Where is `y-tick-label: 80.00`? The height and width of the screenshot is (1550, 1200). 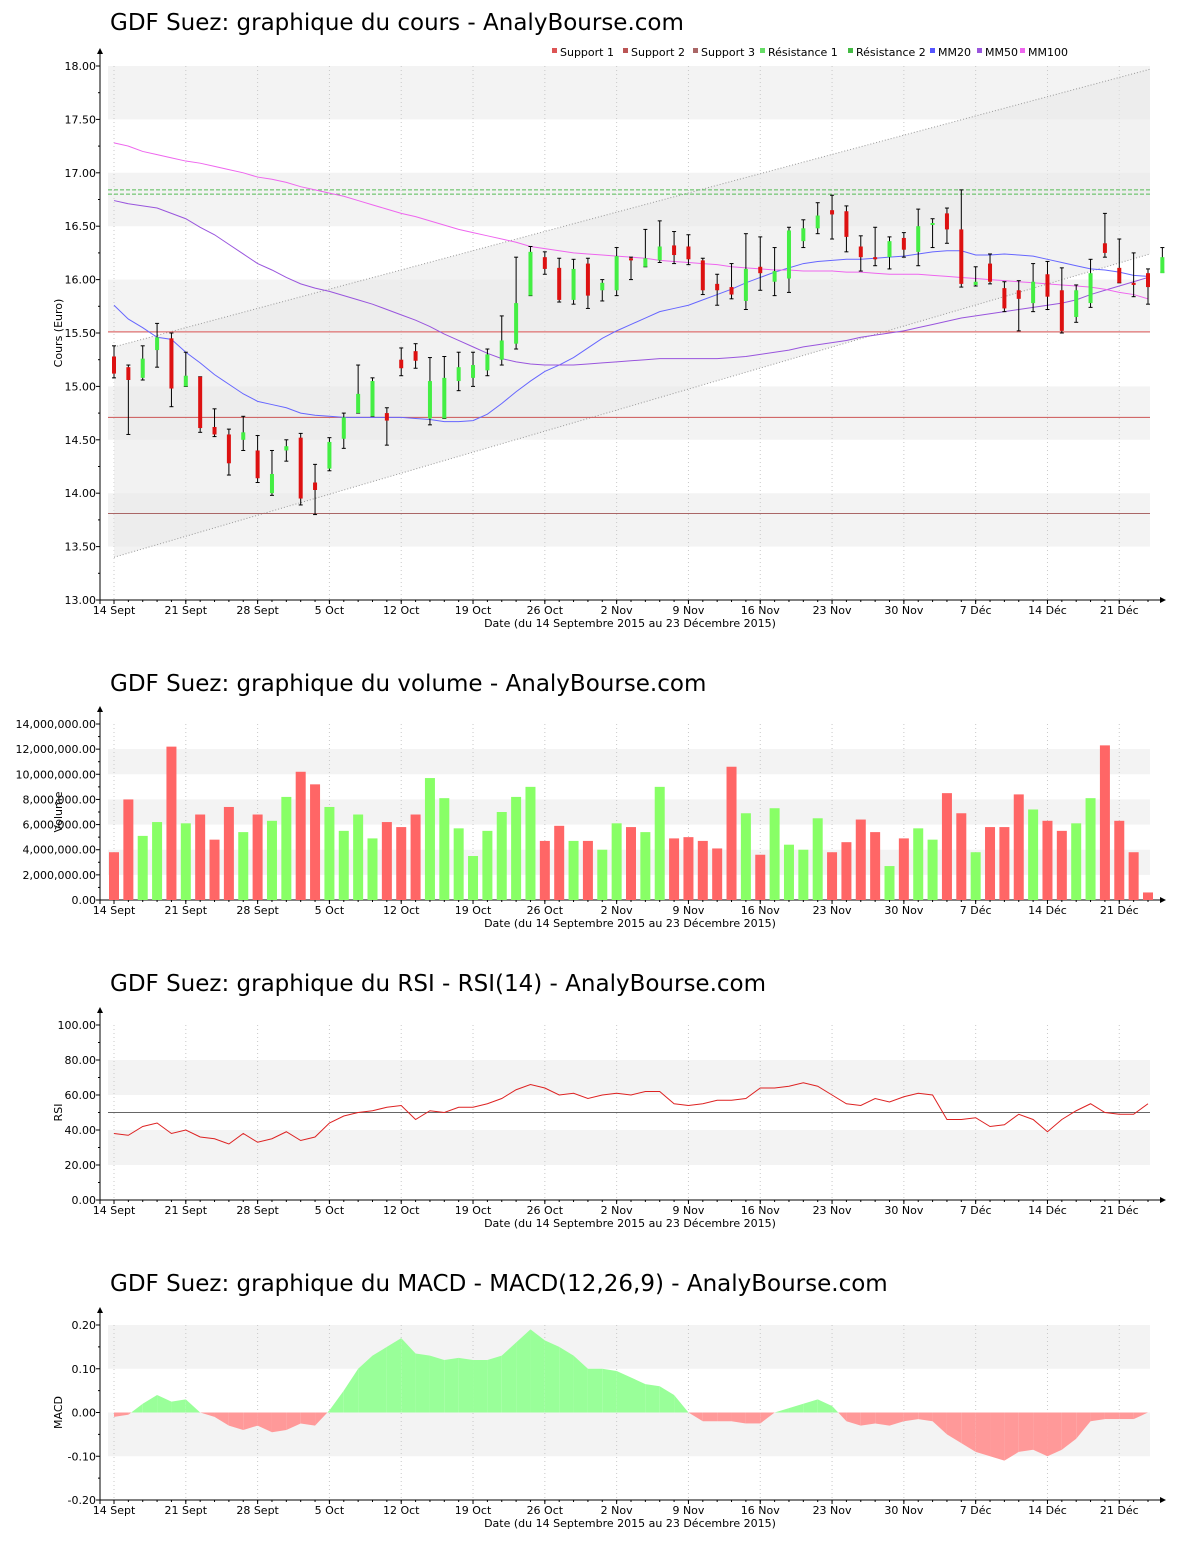
y-tick-label: 80.00 is located at coordinates (81, 1060).